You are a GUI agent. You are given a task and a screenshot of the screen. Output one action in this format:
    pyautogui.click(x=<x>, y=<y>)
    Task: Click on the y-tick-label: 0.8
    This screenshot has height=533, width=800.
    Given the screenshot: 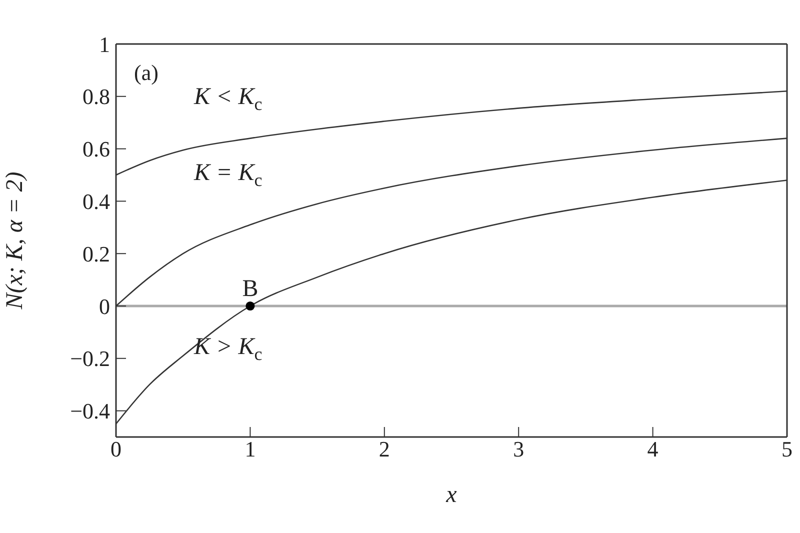 What is the action you would take?
    pyautogui.click(x=96, y=97)
    